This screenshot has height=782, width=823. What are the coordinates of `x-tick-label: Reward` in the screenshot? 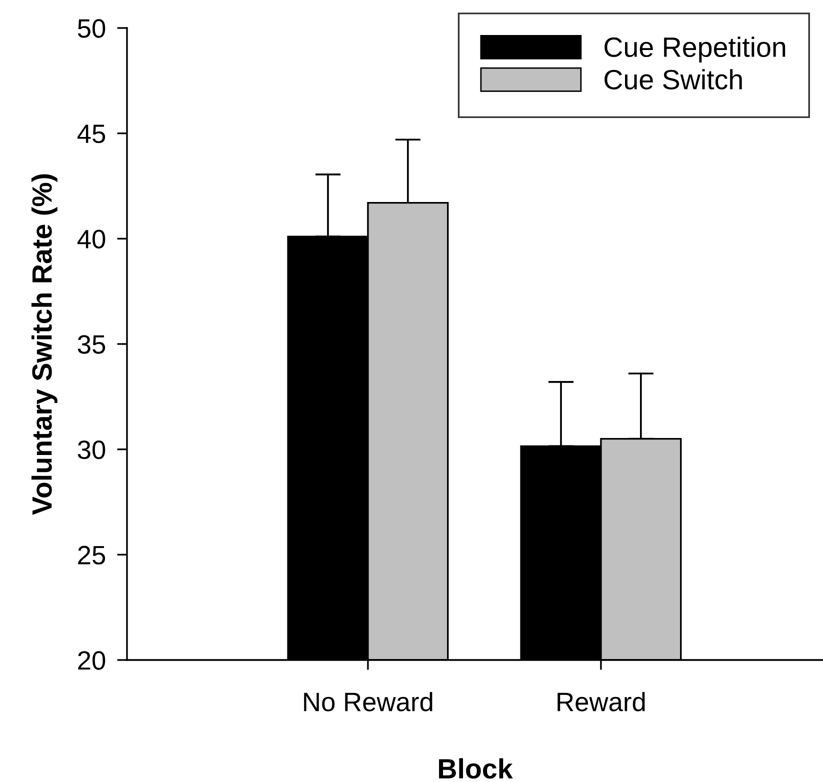 It's located at (601, 702).